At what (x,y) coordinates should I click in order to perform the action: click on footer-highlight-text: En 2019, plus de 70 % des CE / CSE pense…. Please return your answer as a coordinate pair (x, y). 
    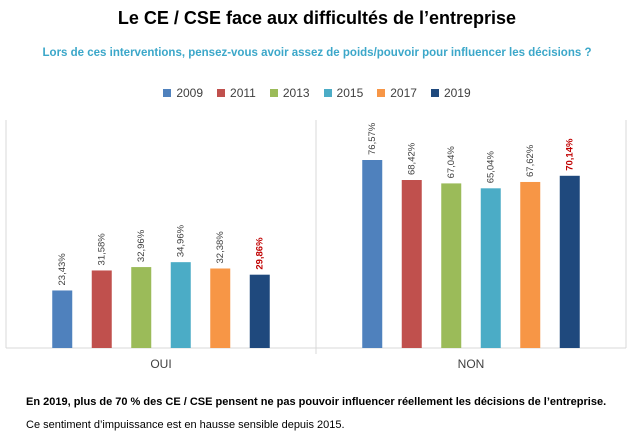
    Looking at the image, I should click on (316, 402).